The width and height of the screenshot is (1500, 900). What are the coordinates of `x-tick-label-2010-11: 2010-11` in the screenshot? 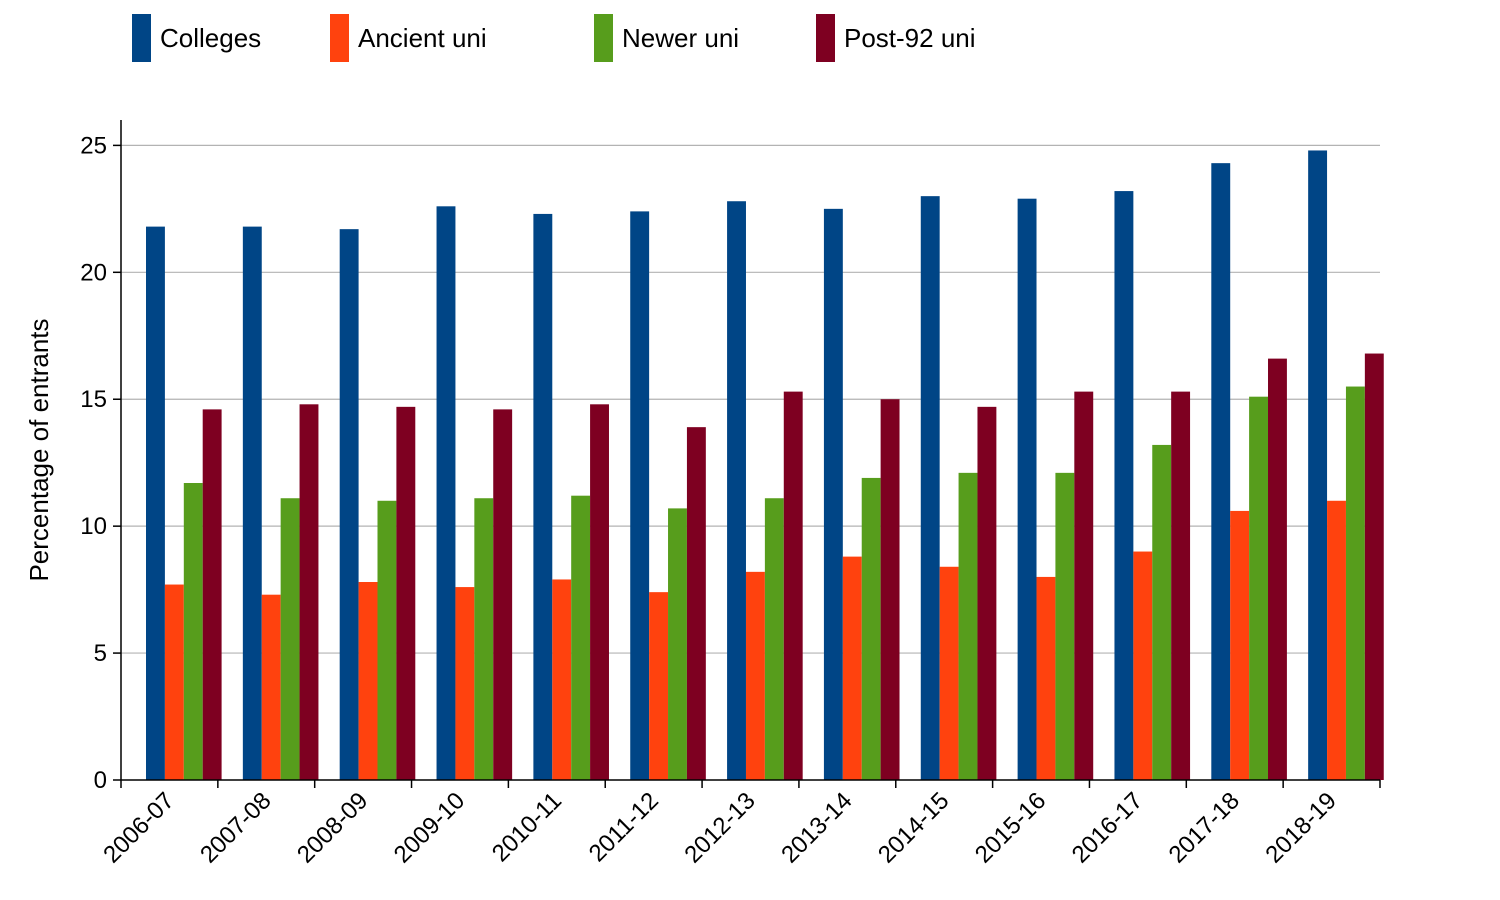 It's located at (527, 827).